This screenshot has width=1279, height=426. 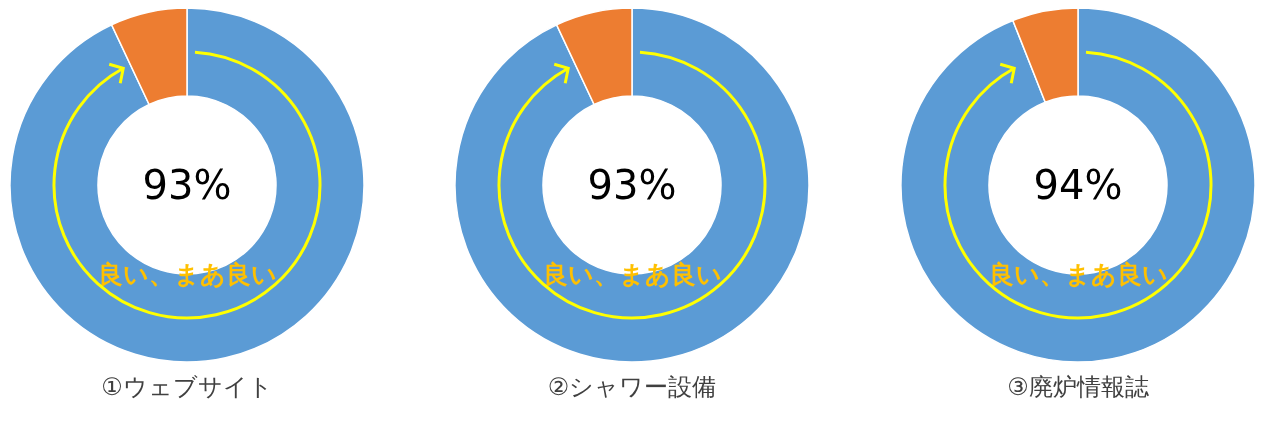 I want to click on text: ①ウェブサイト, so click(x=187, y=387).